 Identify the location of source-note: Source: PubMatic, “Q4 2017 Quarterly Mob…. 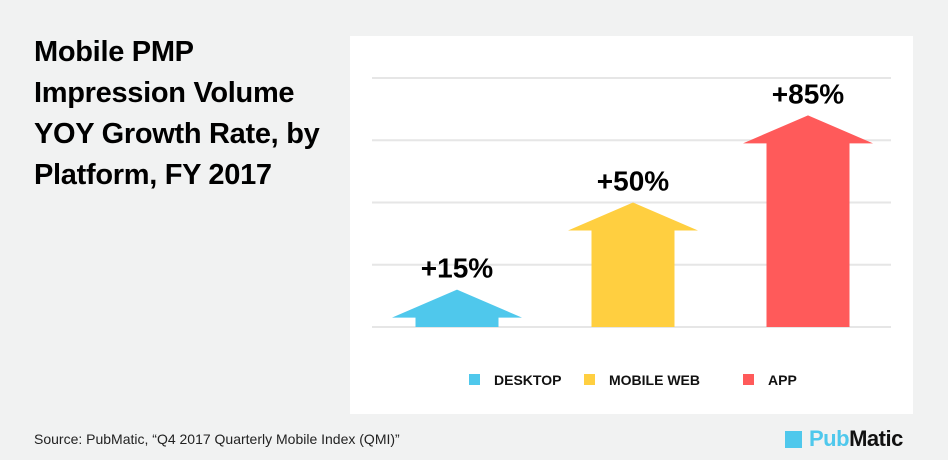
(217, 439).